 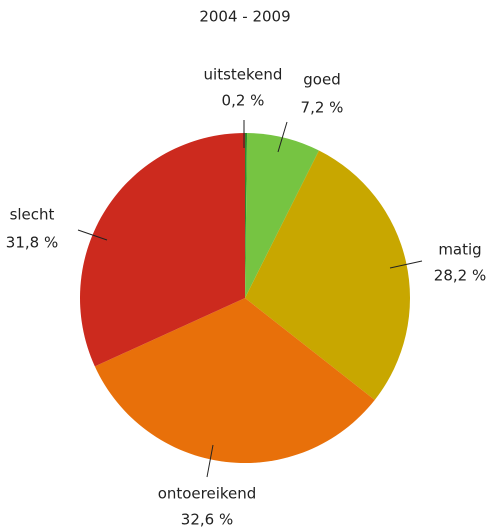 What do you see at coordinates (244, 17) in the screenshot?
I see `chart-title: 2004 - 2009` at bounding box center [244, 17].